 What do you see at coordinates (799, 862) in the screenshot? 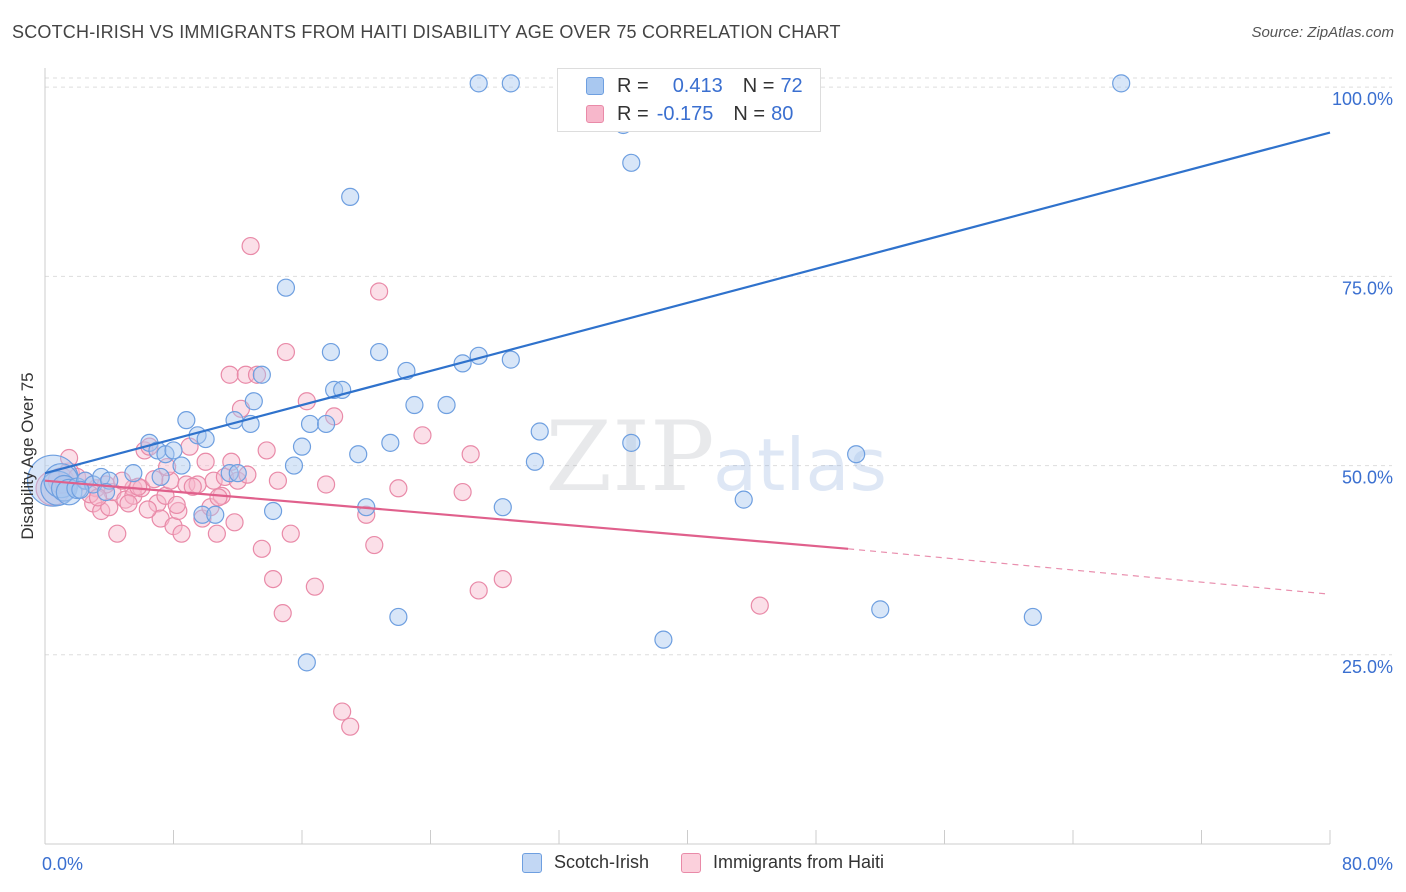
I see `legend-label: Immigrants from Haiti` at bounding box center [799, 862].